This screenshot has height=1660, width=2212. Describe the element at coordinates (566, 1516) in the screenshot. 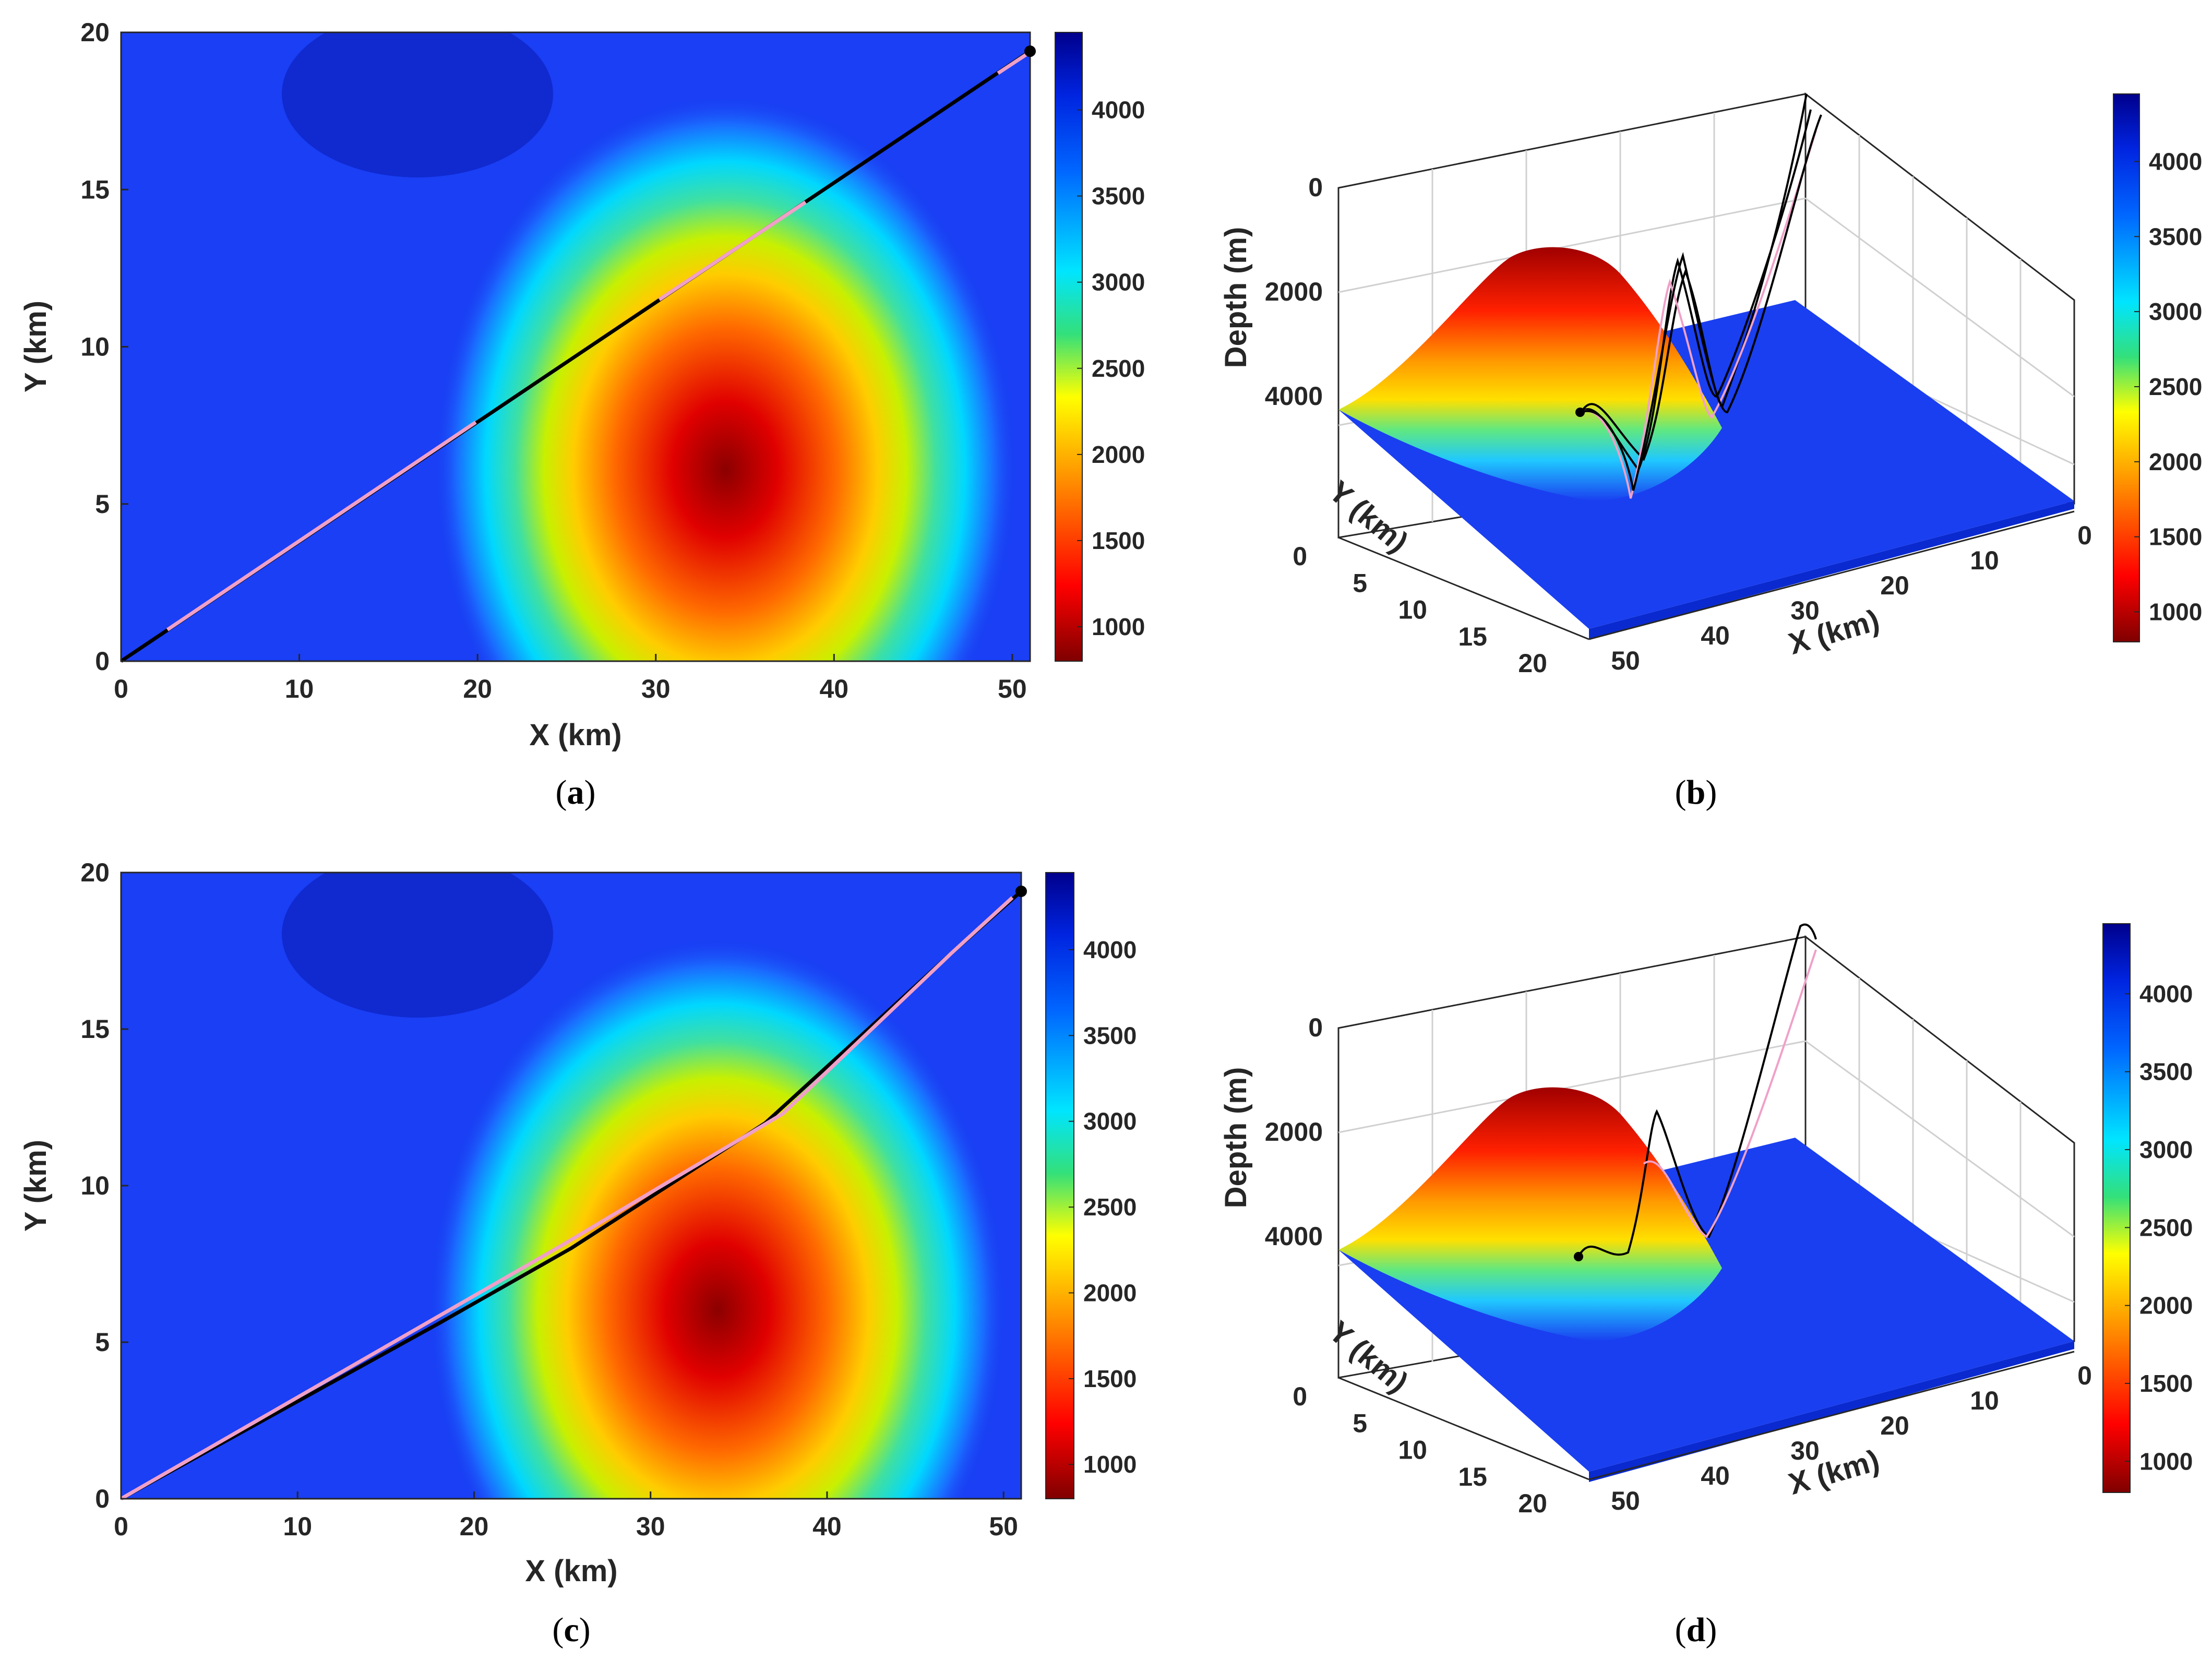

I see `x-tick-labels: 0 10 20 30 40 50` at that location.